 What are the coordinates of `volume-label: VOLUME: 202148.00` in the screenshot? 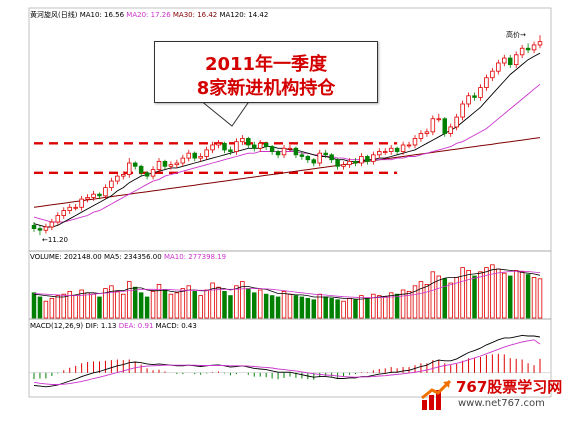 It's located at (66, 257).